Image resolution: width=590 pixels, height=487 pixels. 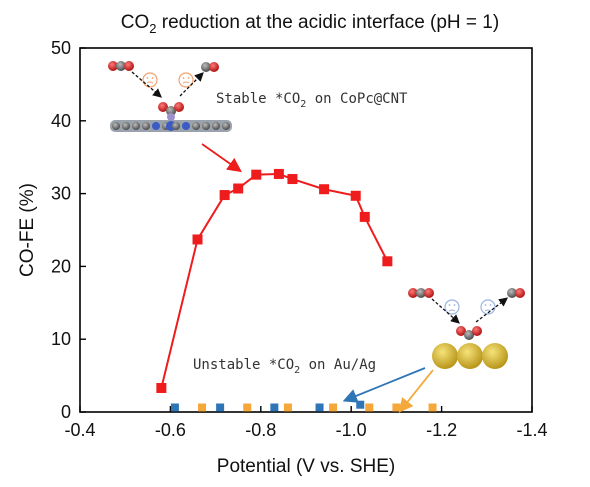 I want to click on x-tick-label: -1.0, so click(x=351, y=430).